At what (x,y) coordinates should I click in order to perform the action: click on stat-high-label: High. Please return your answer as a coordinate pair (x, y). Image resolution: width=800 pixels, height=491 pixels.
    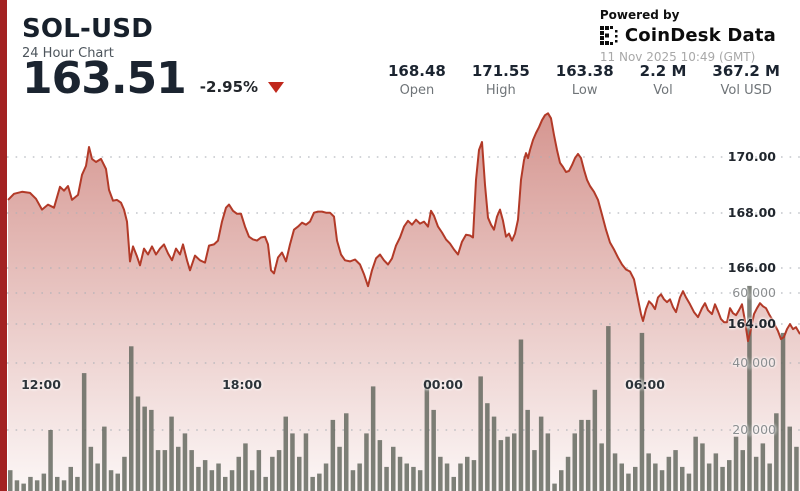
    Looking at the image, I should click on (500, 90).